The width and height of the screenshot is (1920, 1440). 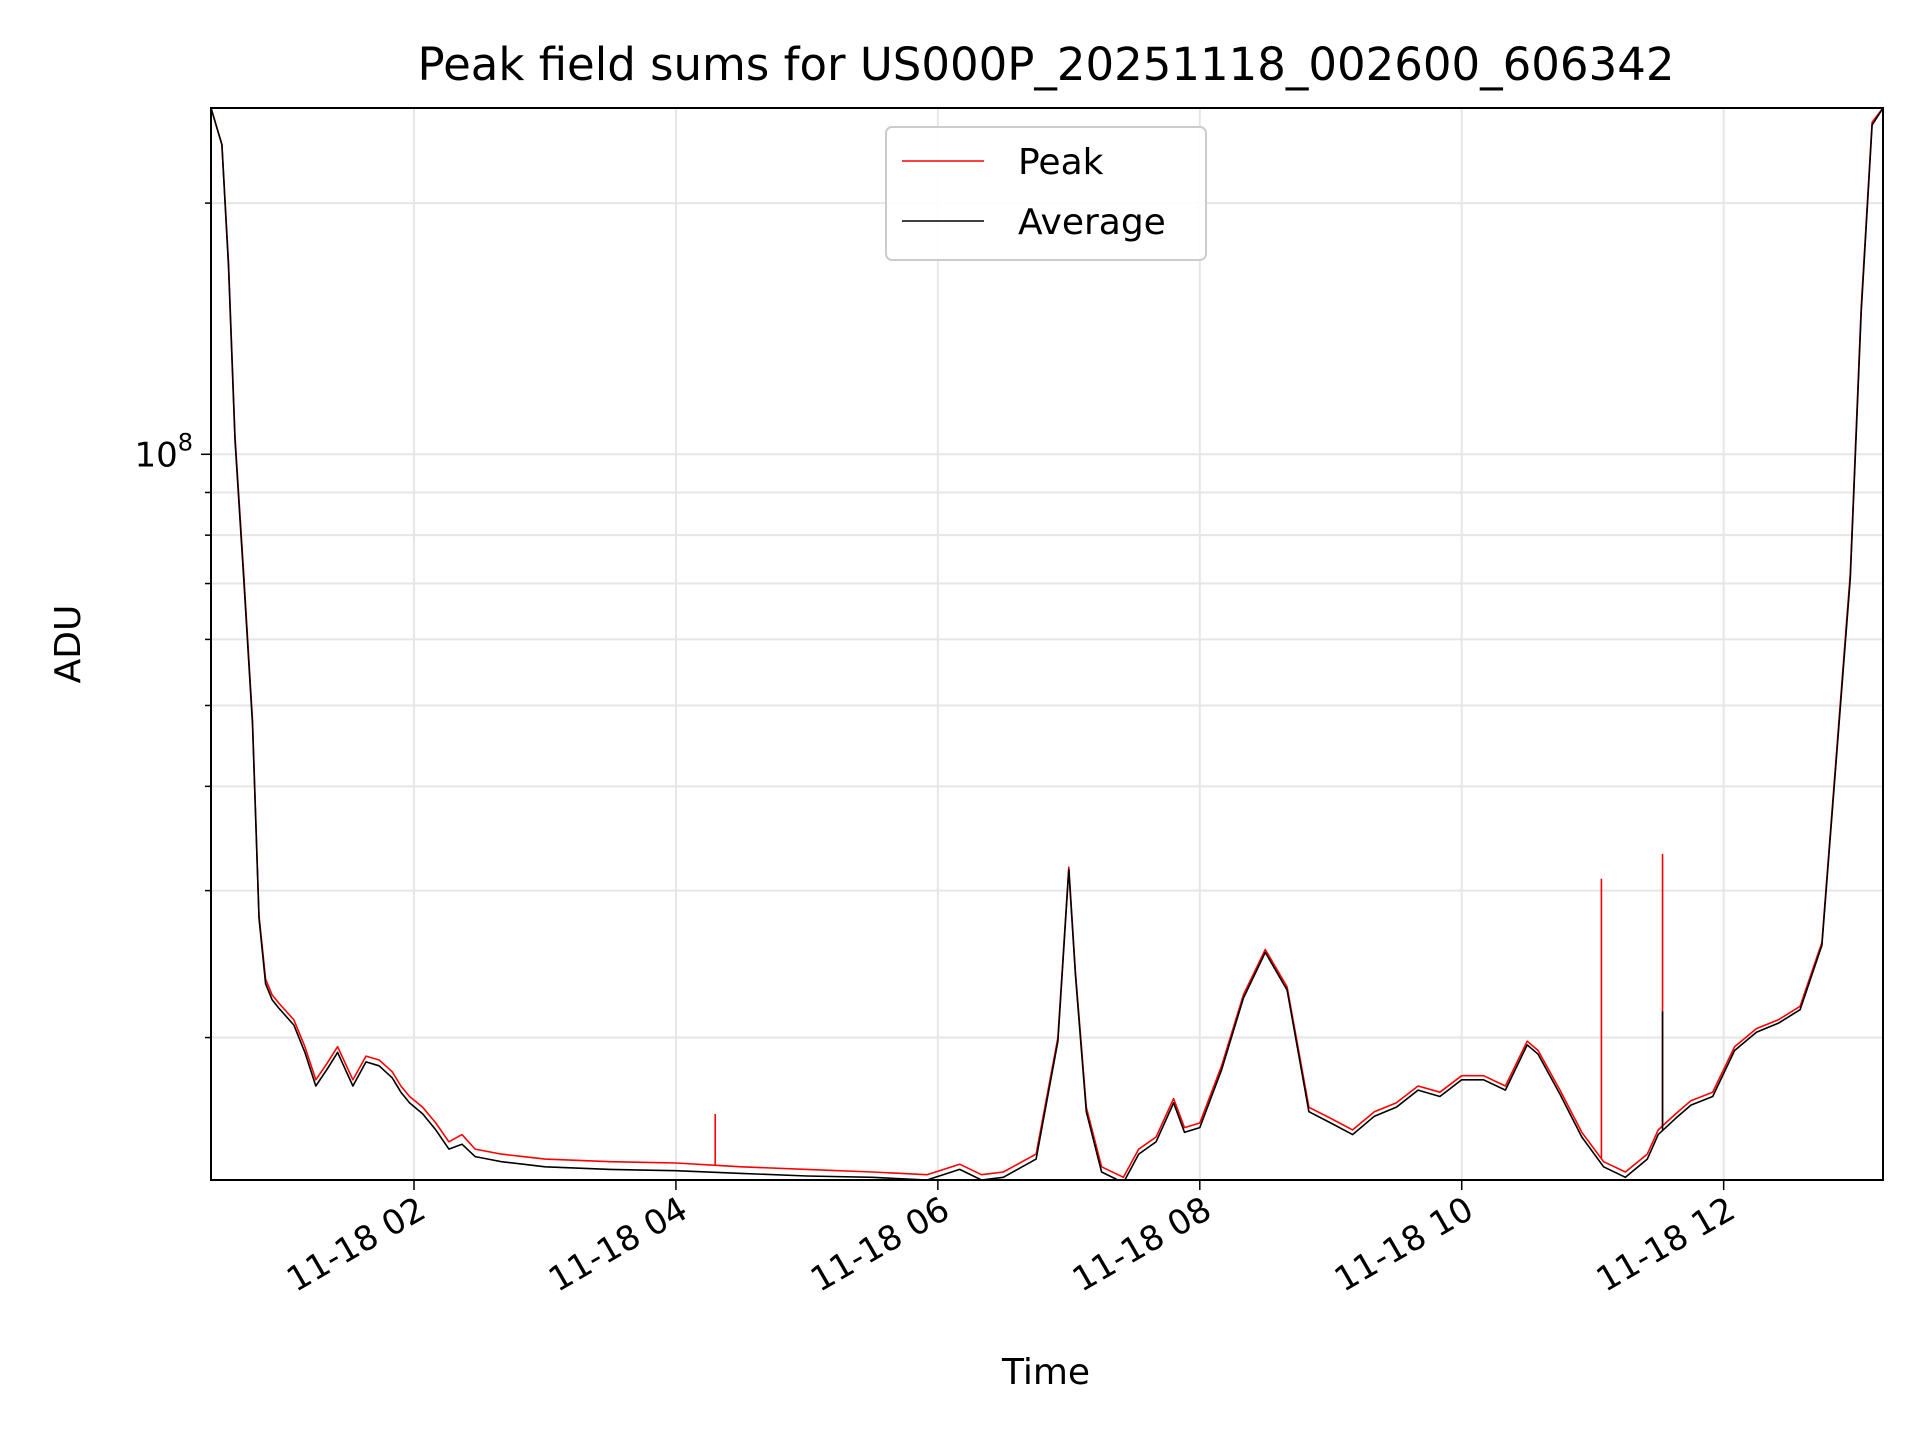 What do you see at coordinates (1045, 1372) in the screenshot?
I see `x-axis-label: Time` at bounding box center [1045, 1372].